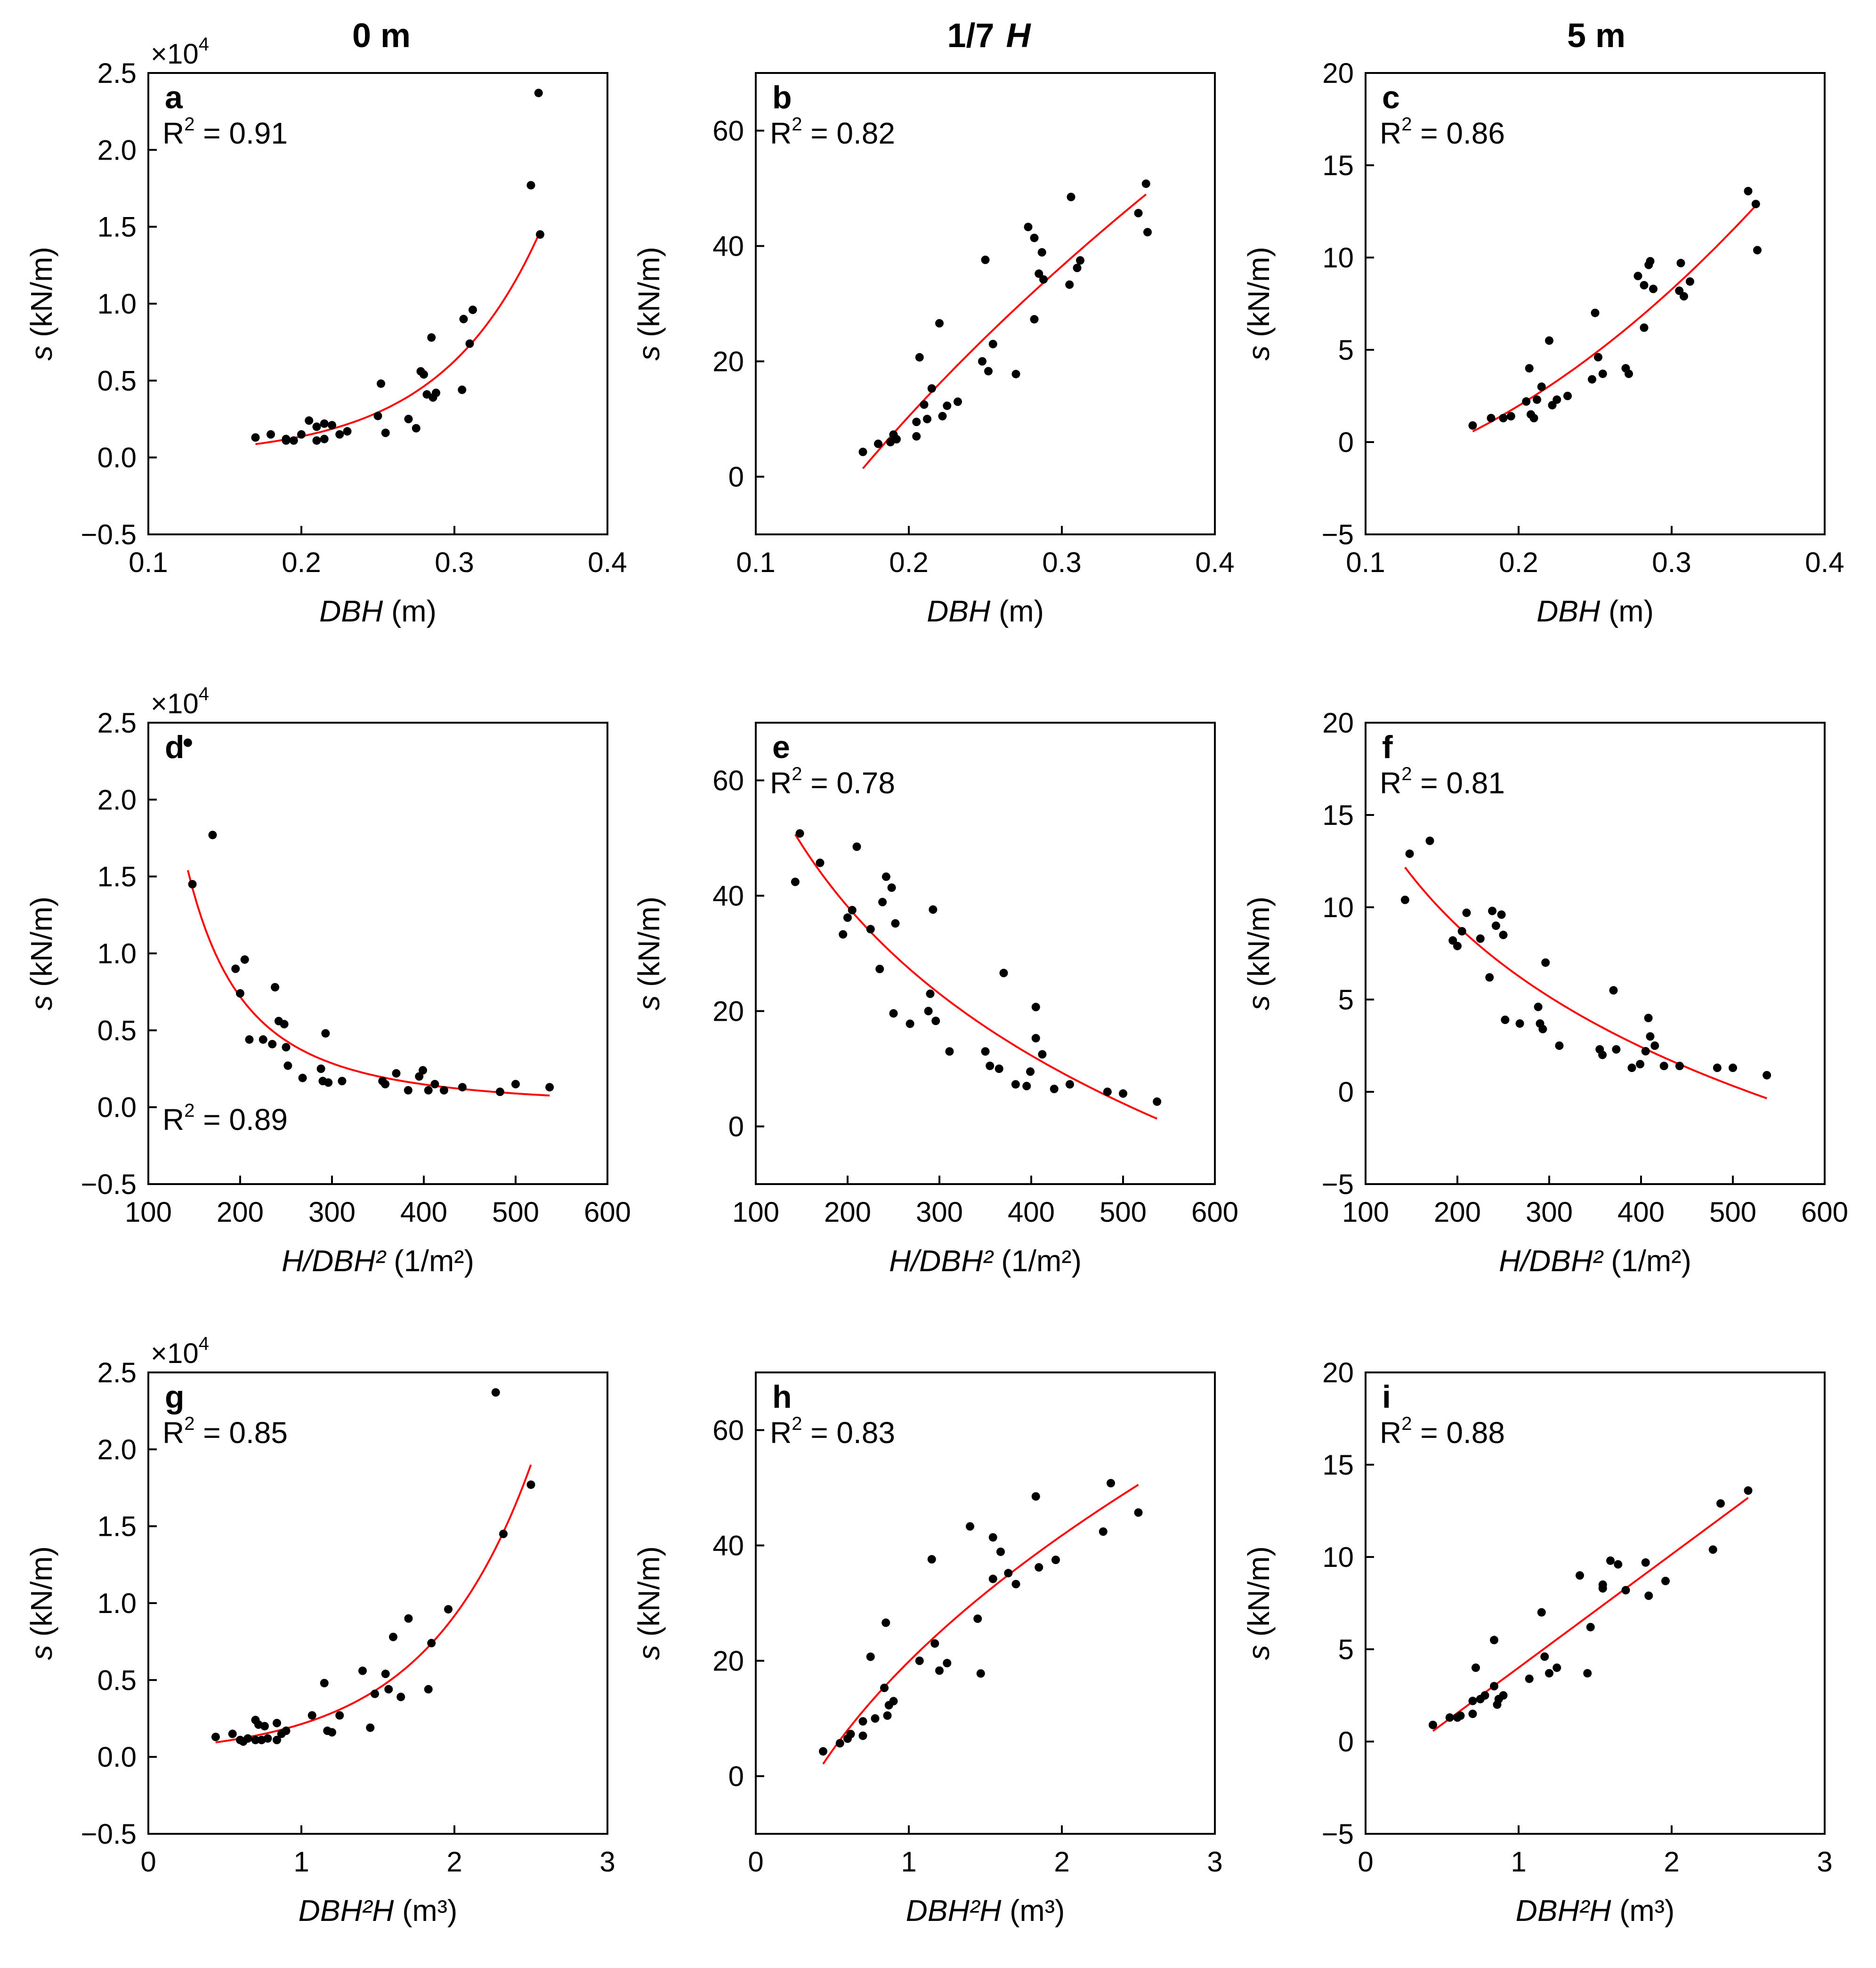  What do you see at coordinates (728, 1012) in the screenshot?
I see `y-tick-label-e: 20` at bounding box center [728, 1012].